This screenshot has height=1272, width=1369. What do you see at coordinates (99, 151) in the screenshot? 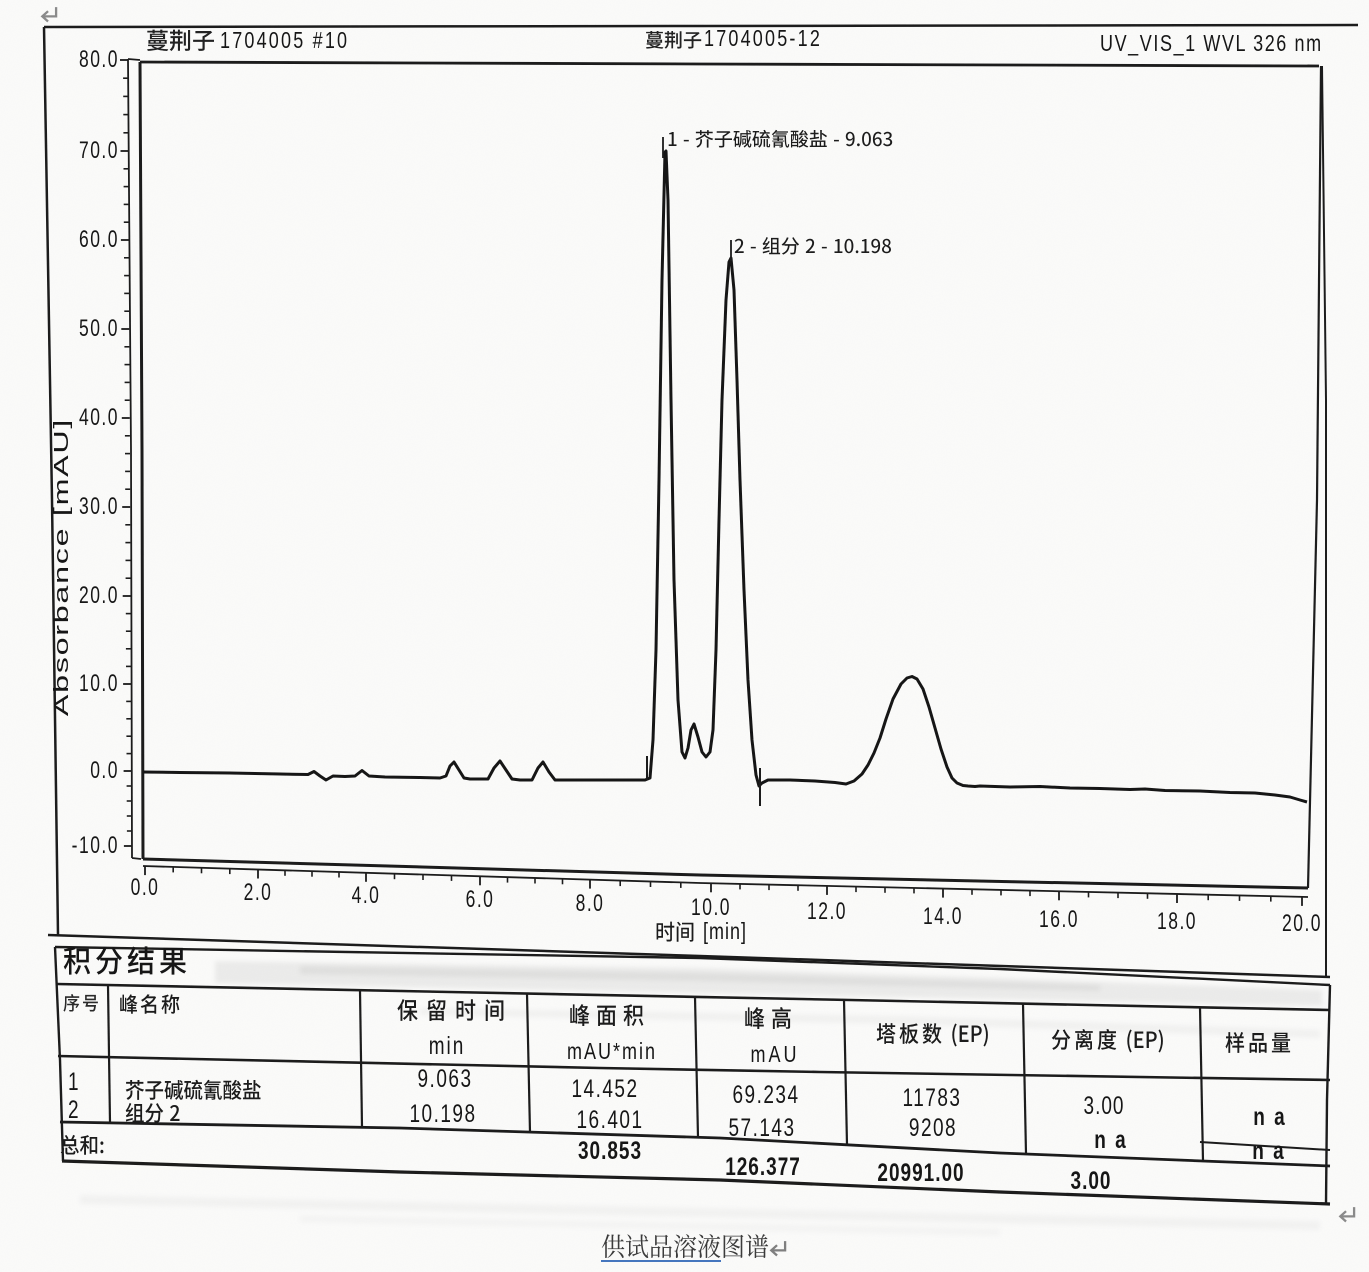
I see `svg-text: 70.0` at bounding box center [99, 151].